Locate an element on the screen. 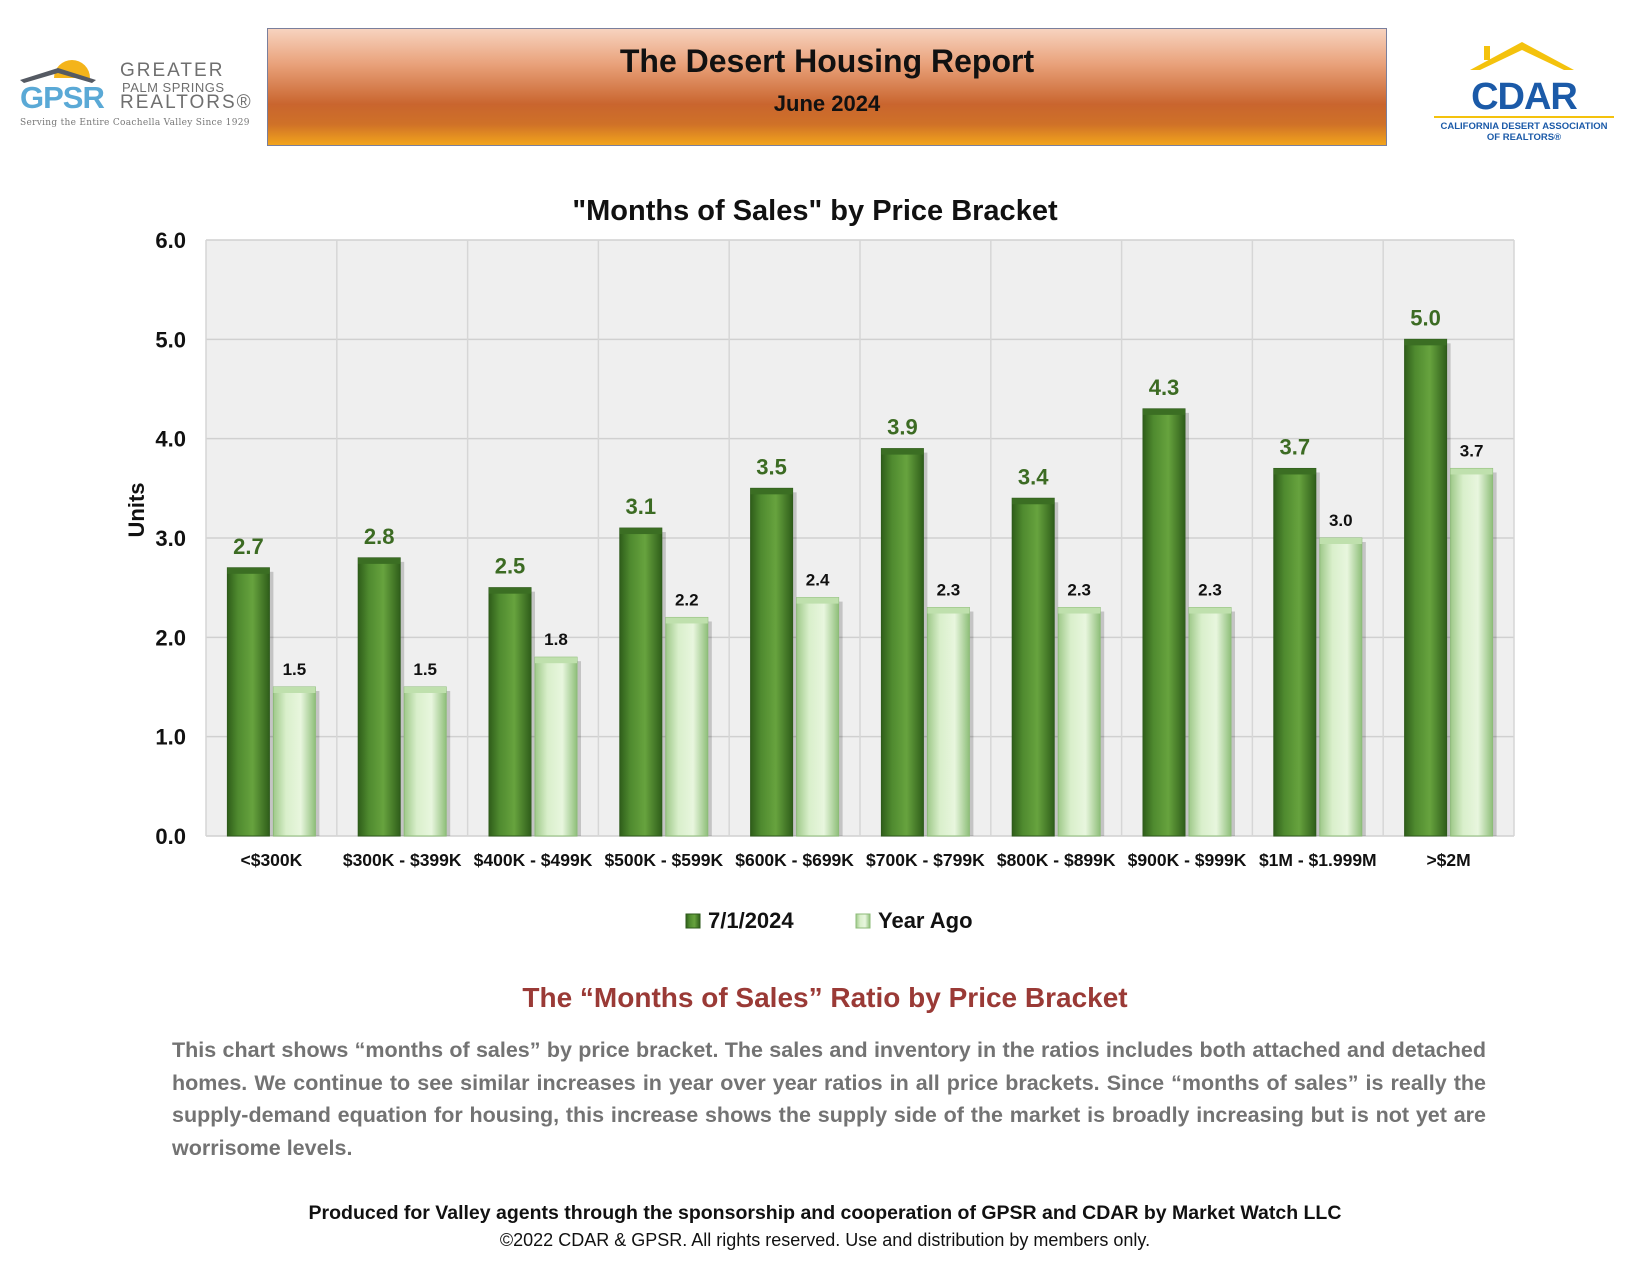  data-label: 3.9 is located at coordinates (902, 427).